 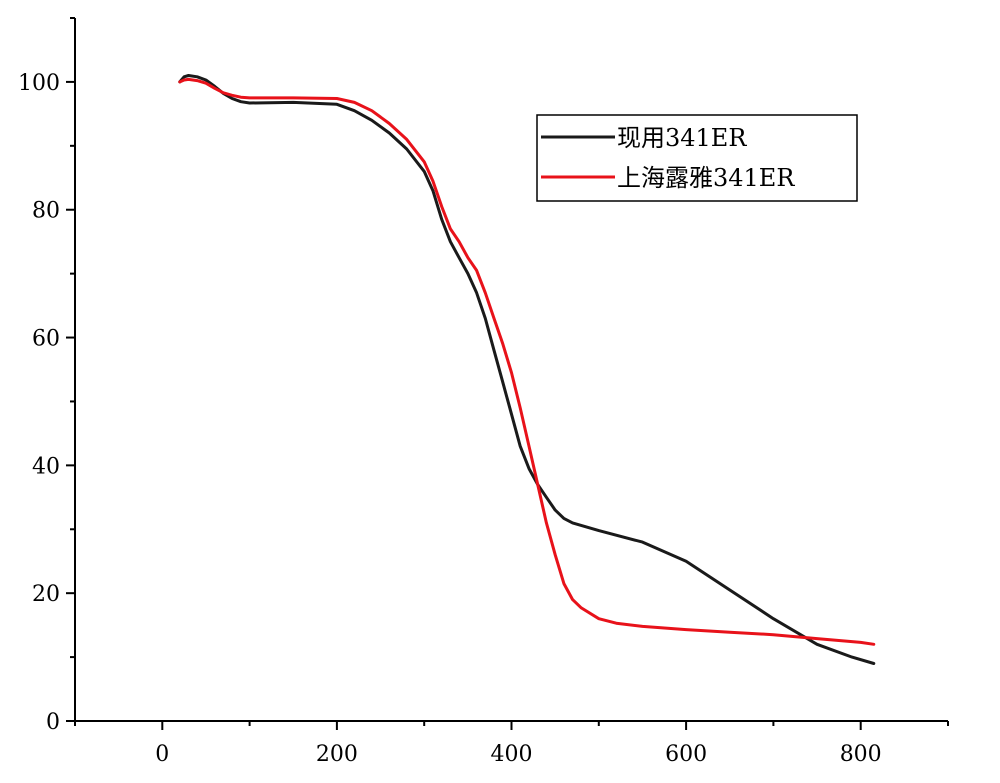 I want to click on x-tick-label: 600, so click(x=686, y=754).